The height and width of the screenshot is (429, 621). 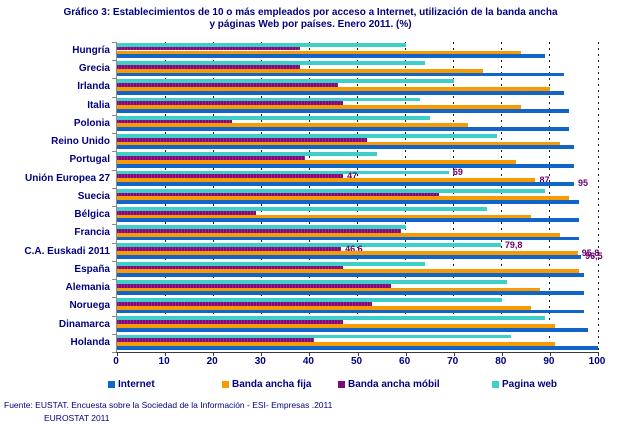 What do you see at coordinates (111, 384) in the screenshot?
I see `legend-swatch-internet` at bounding box center [111, 384].